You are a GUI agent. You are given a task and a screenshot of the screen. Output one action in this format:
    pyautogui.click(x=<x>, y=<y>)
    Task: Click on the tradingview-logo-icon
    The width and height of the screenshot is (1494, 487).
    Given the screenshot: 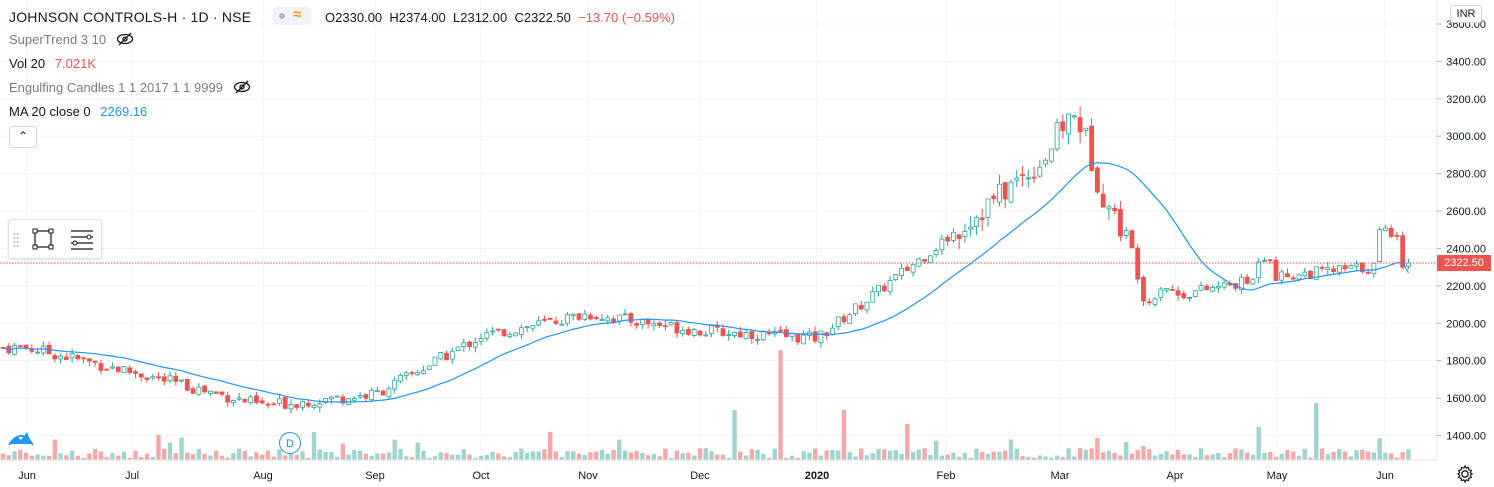 What is the action you would take?
    pyautogui.click(x=21, y=437)
    